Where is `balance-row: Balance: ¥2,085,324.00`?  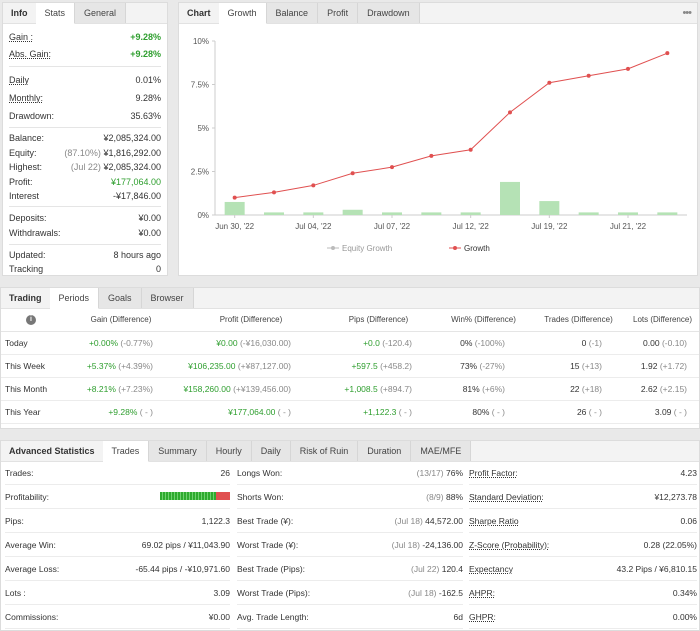
balance-row: Balance: ¥2,085,324.00 is located at coordinates (85, 138).